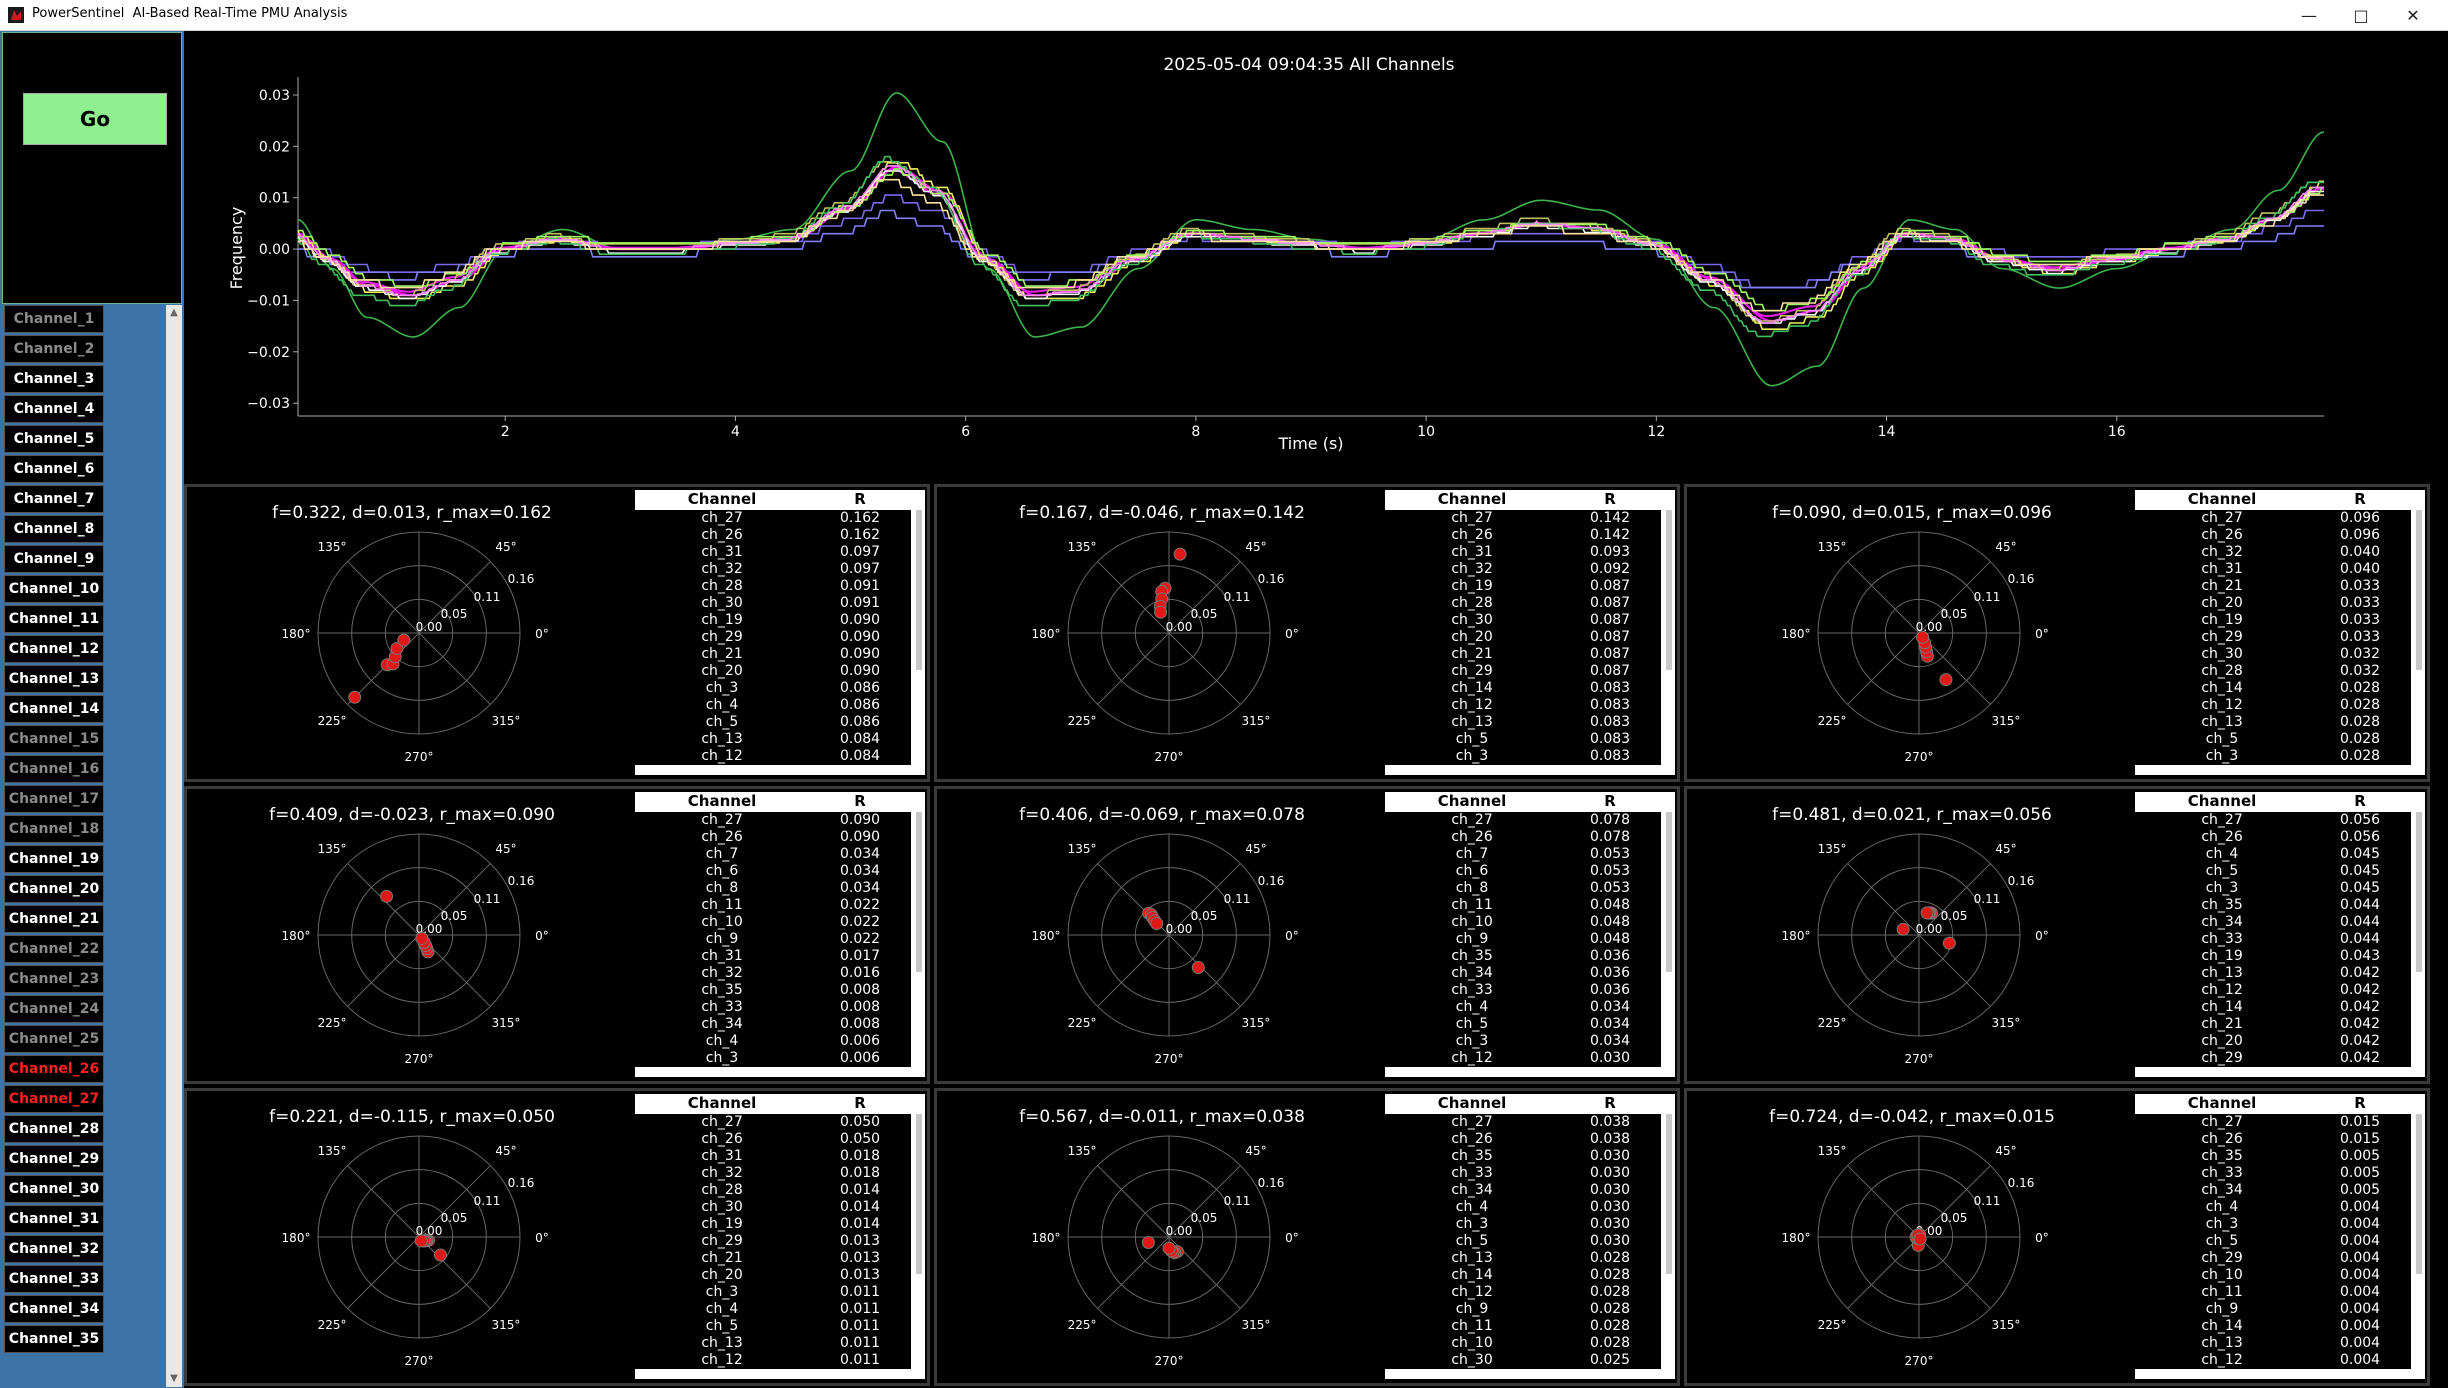 This screenshot has height=1388, width=2448. I want to click on channel-button-21: Channel_21, so click(54, 919).